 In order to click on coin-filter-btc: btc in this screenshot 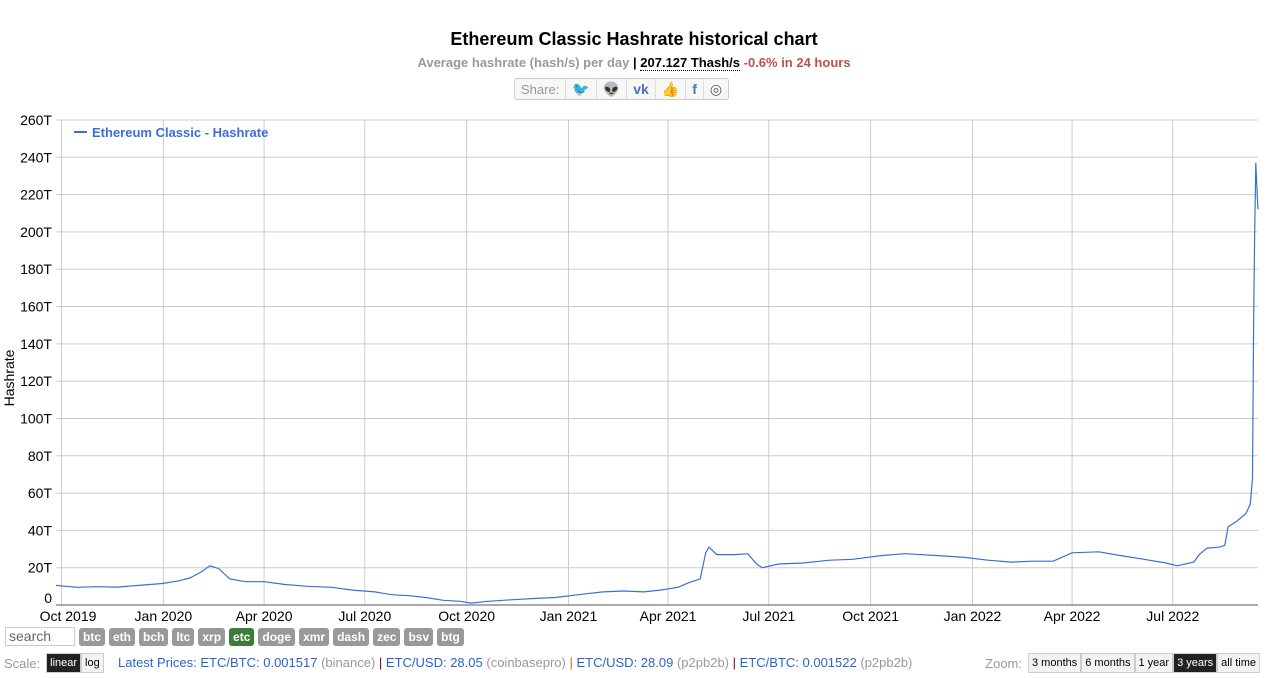, I will do `click(92, 636)`.